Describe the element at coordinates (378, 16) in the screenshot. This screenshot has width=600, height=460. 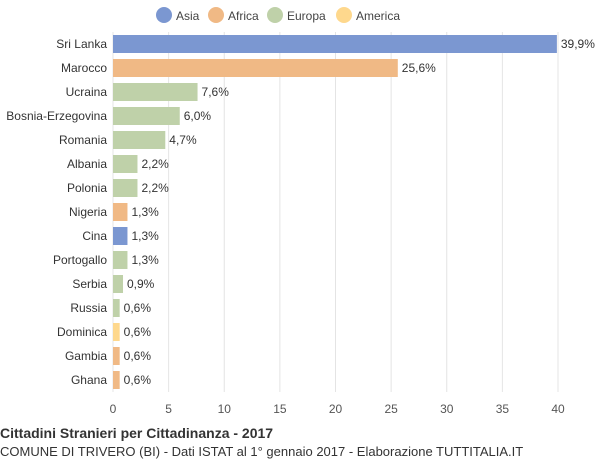
I see `legend-label: America` at that location.